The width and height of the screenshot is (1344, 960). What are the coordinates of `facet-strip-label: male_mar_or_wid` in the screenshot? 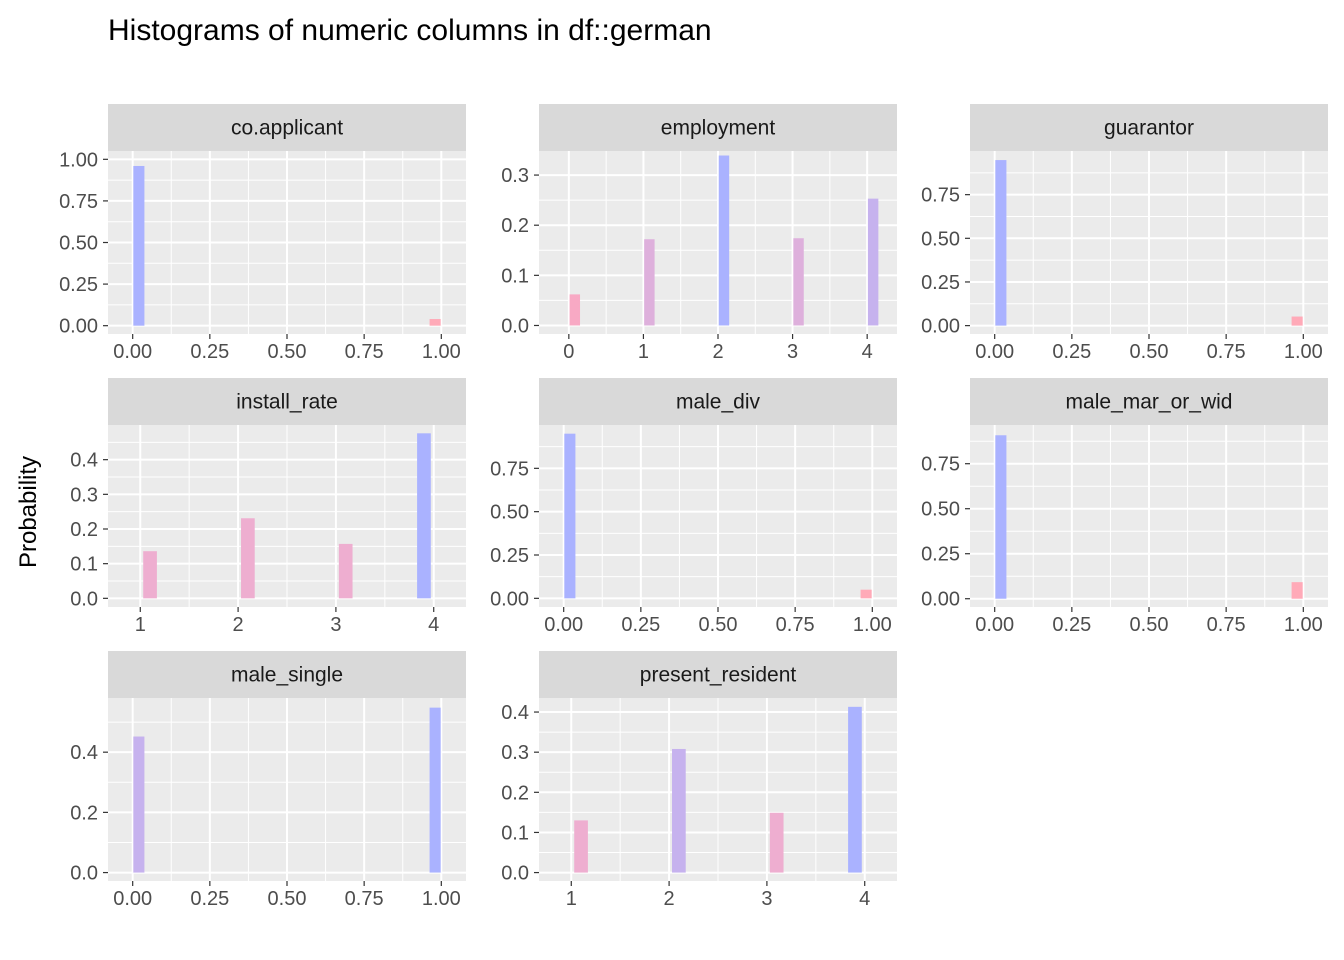 It's located at (1149, 402).